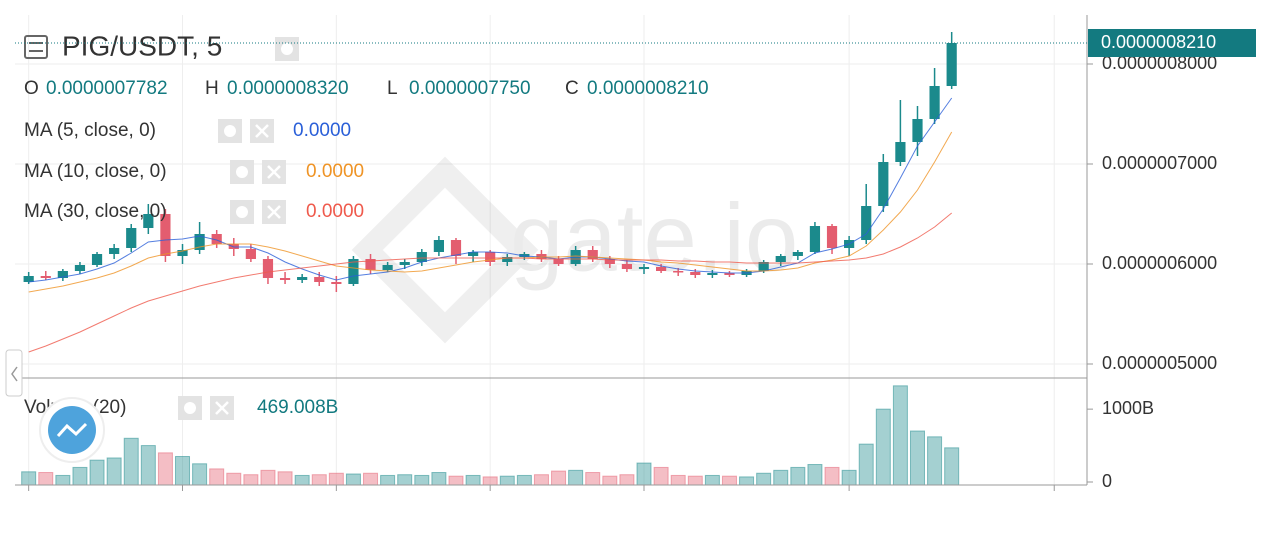 The image size is (1280, 536). What do you see at coordinates (212, 88) in the screenshot?
I see `ohlc-label: H` at bounding box center [212, 88].